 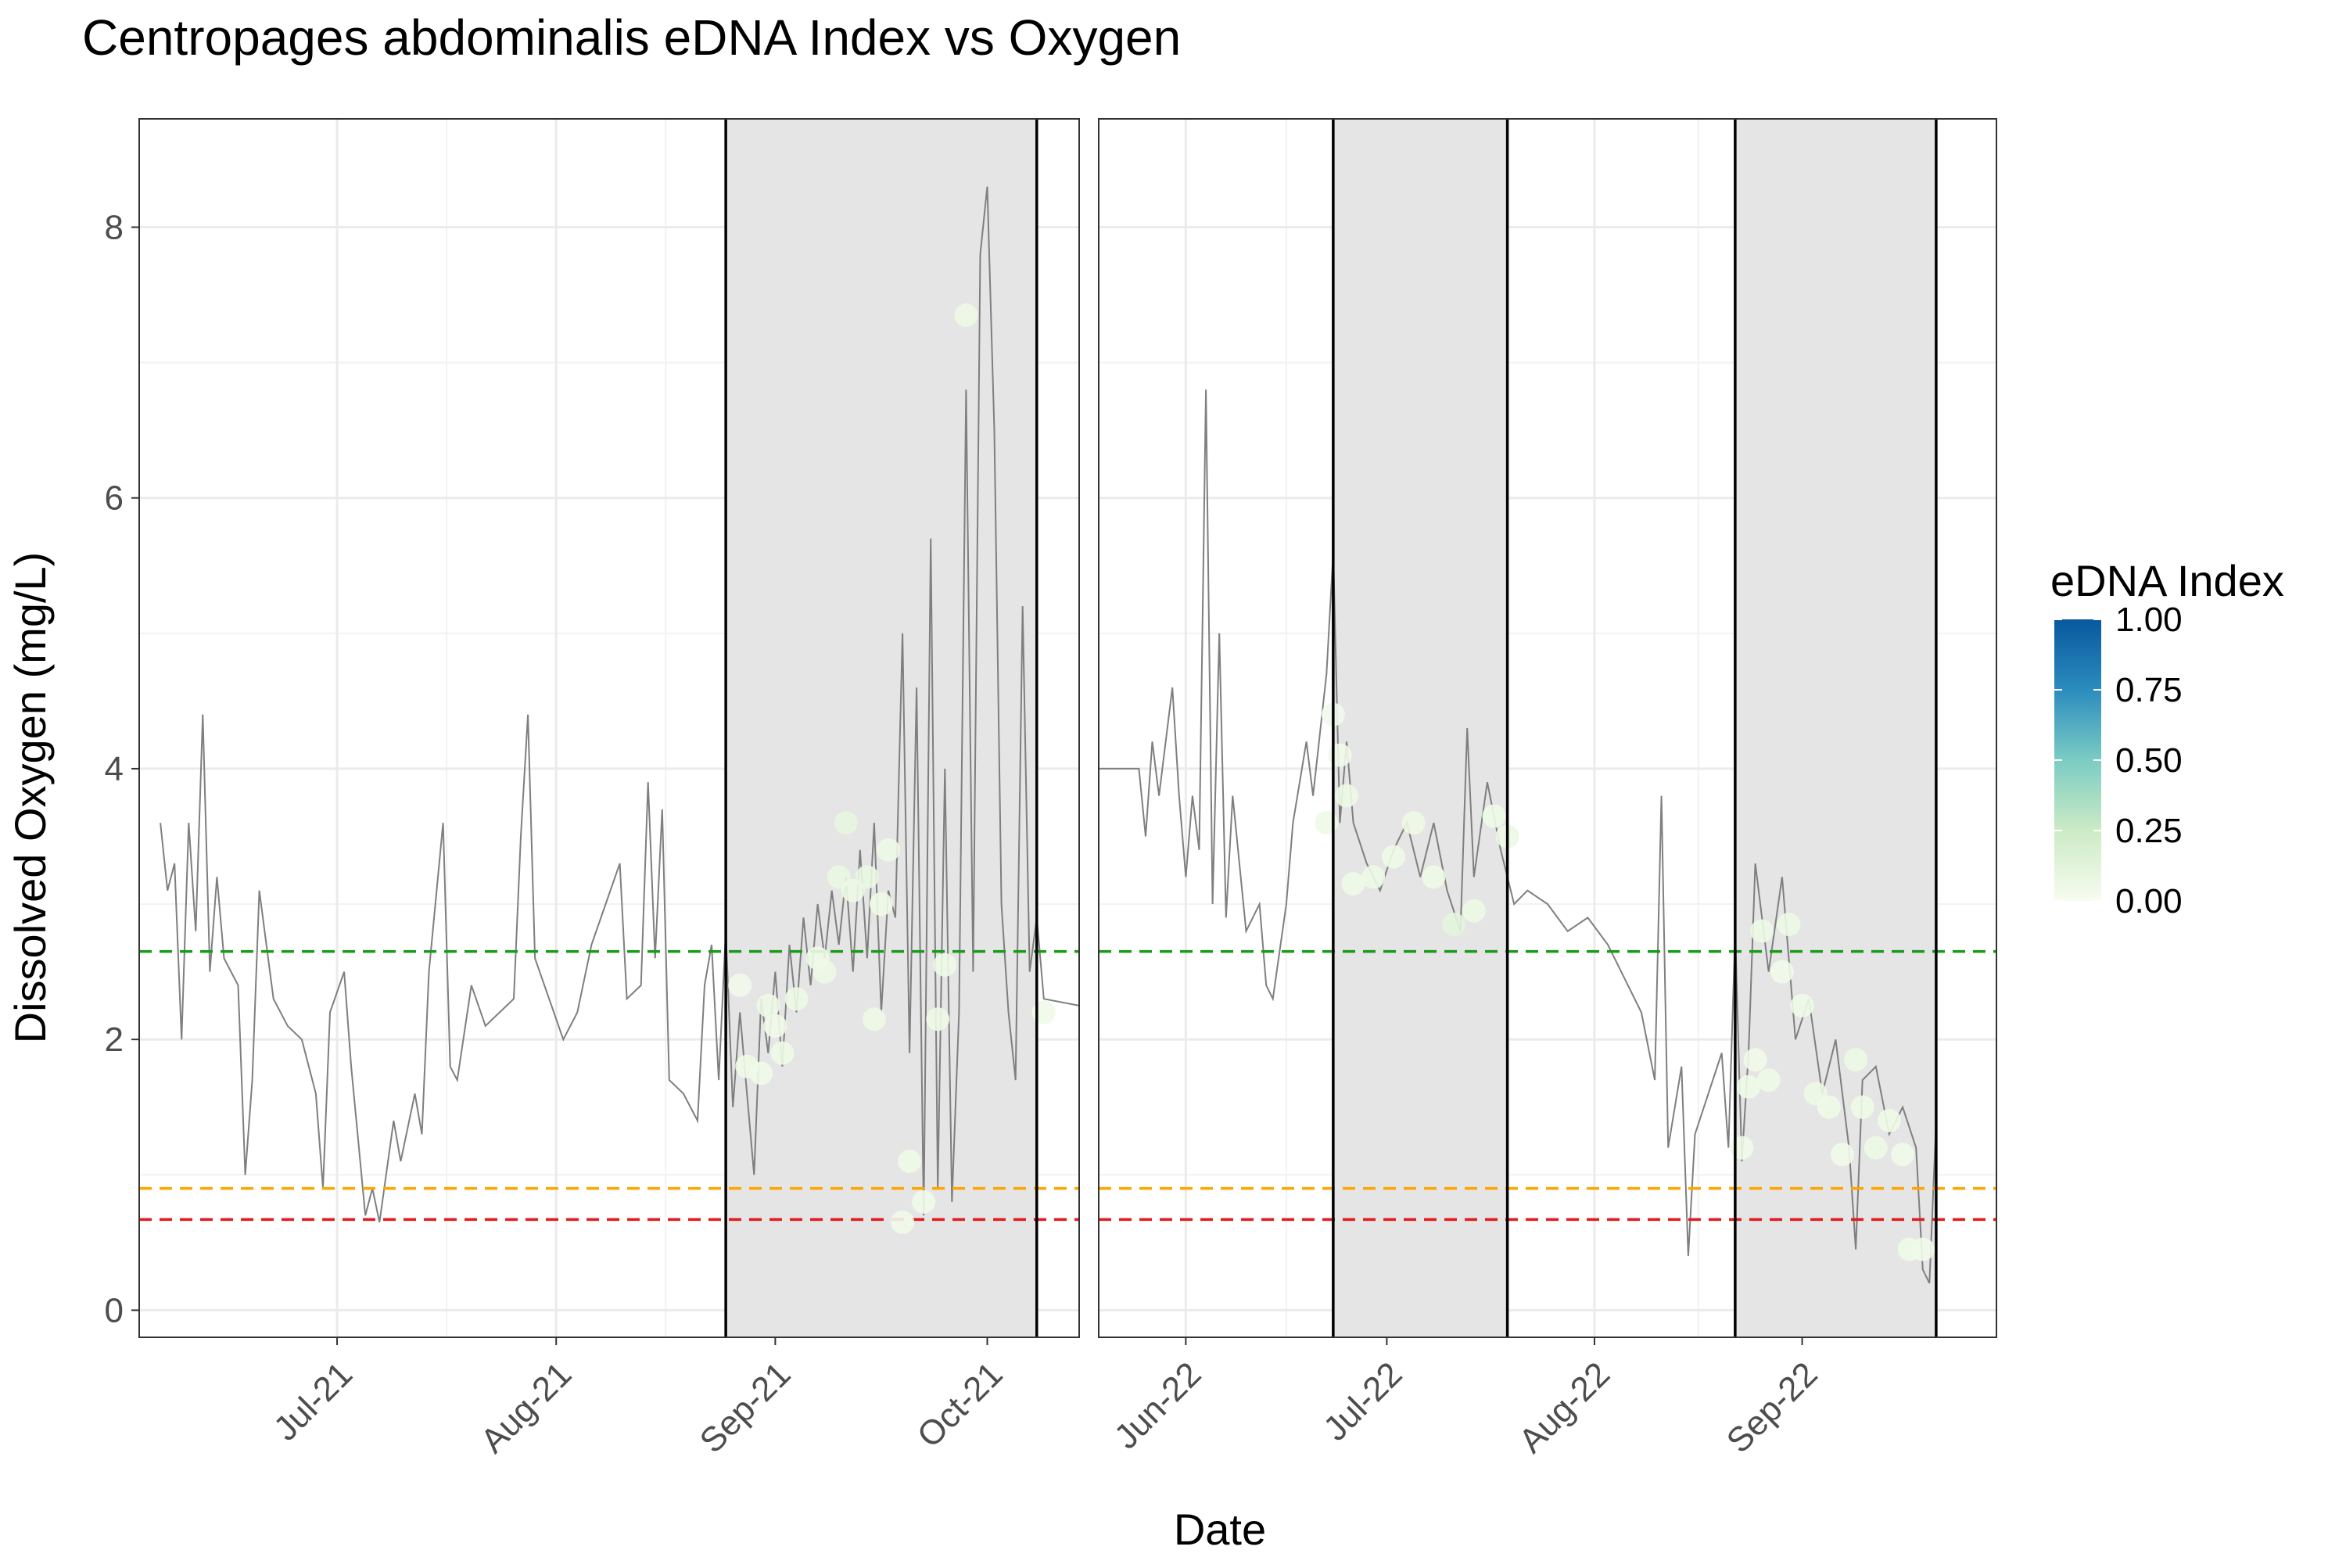 What do you see at coordinates (1773, 1407) in the screenshot?
I see `x-tick-label: Sep-22` at bounding box center [1773, 1407].